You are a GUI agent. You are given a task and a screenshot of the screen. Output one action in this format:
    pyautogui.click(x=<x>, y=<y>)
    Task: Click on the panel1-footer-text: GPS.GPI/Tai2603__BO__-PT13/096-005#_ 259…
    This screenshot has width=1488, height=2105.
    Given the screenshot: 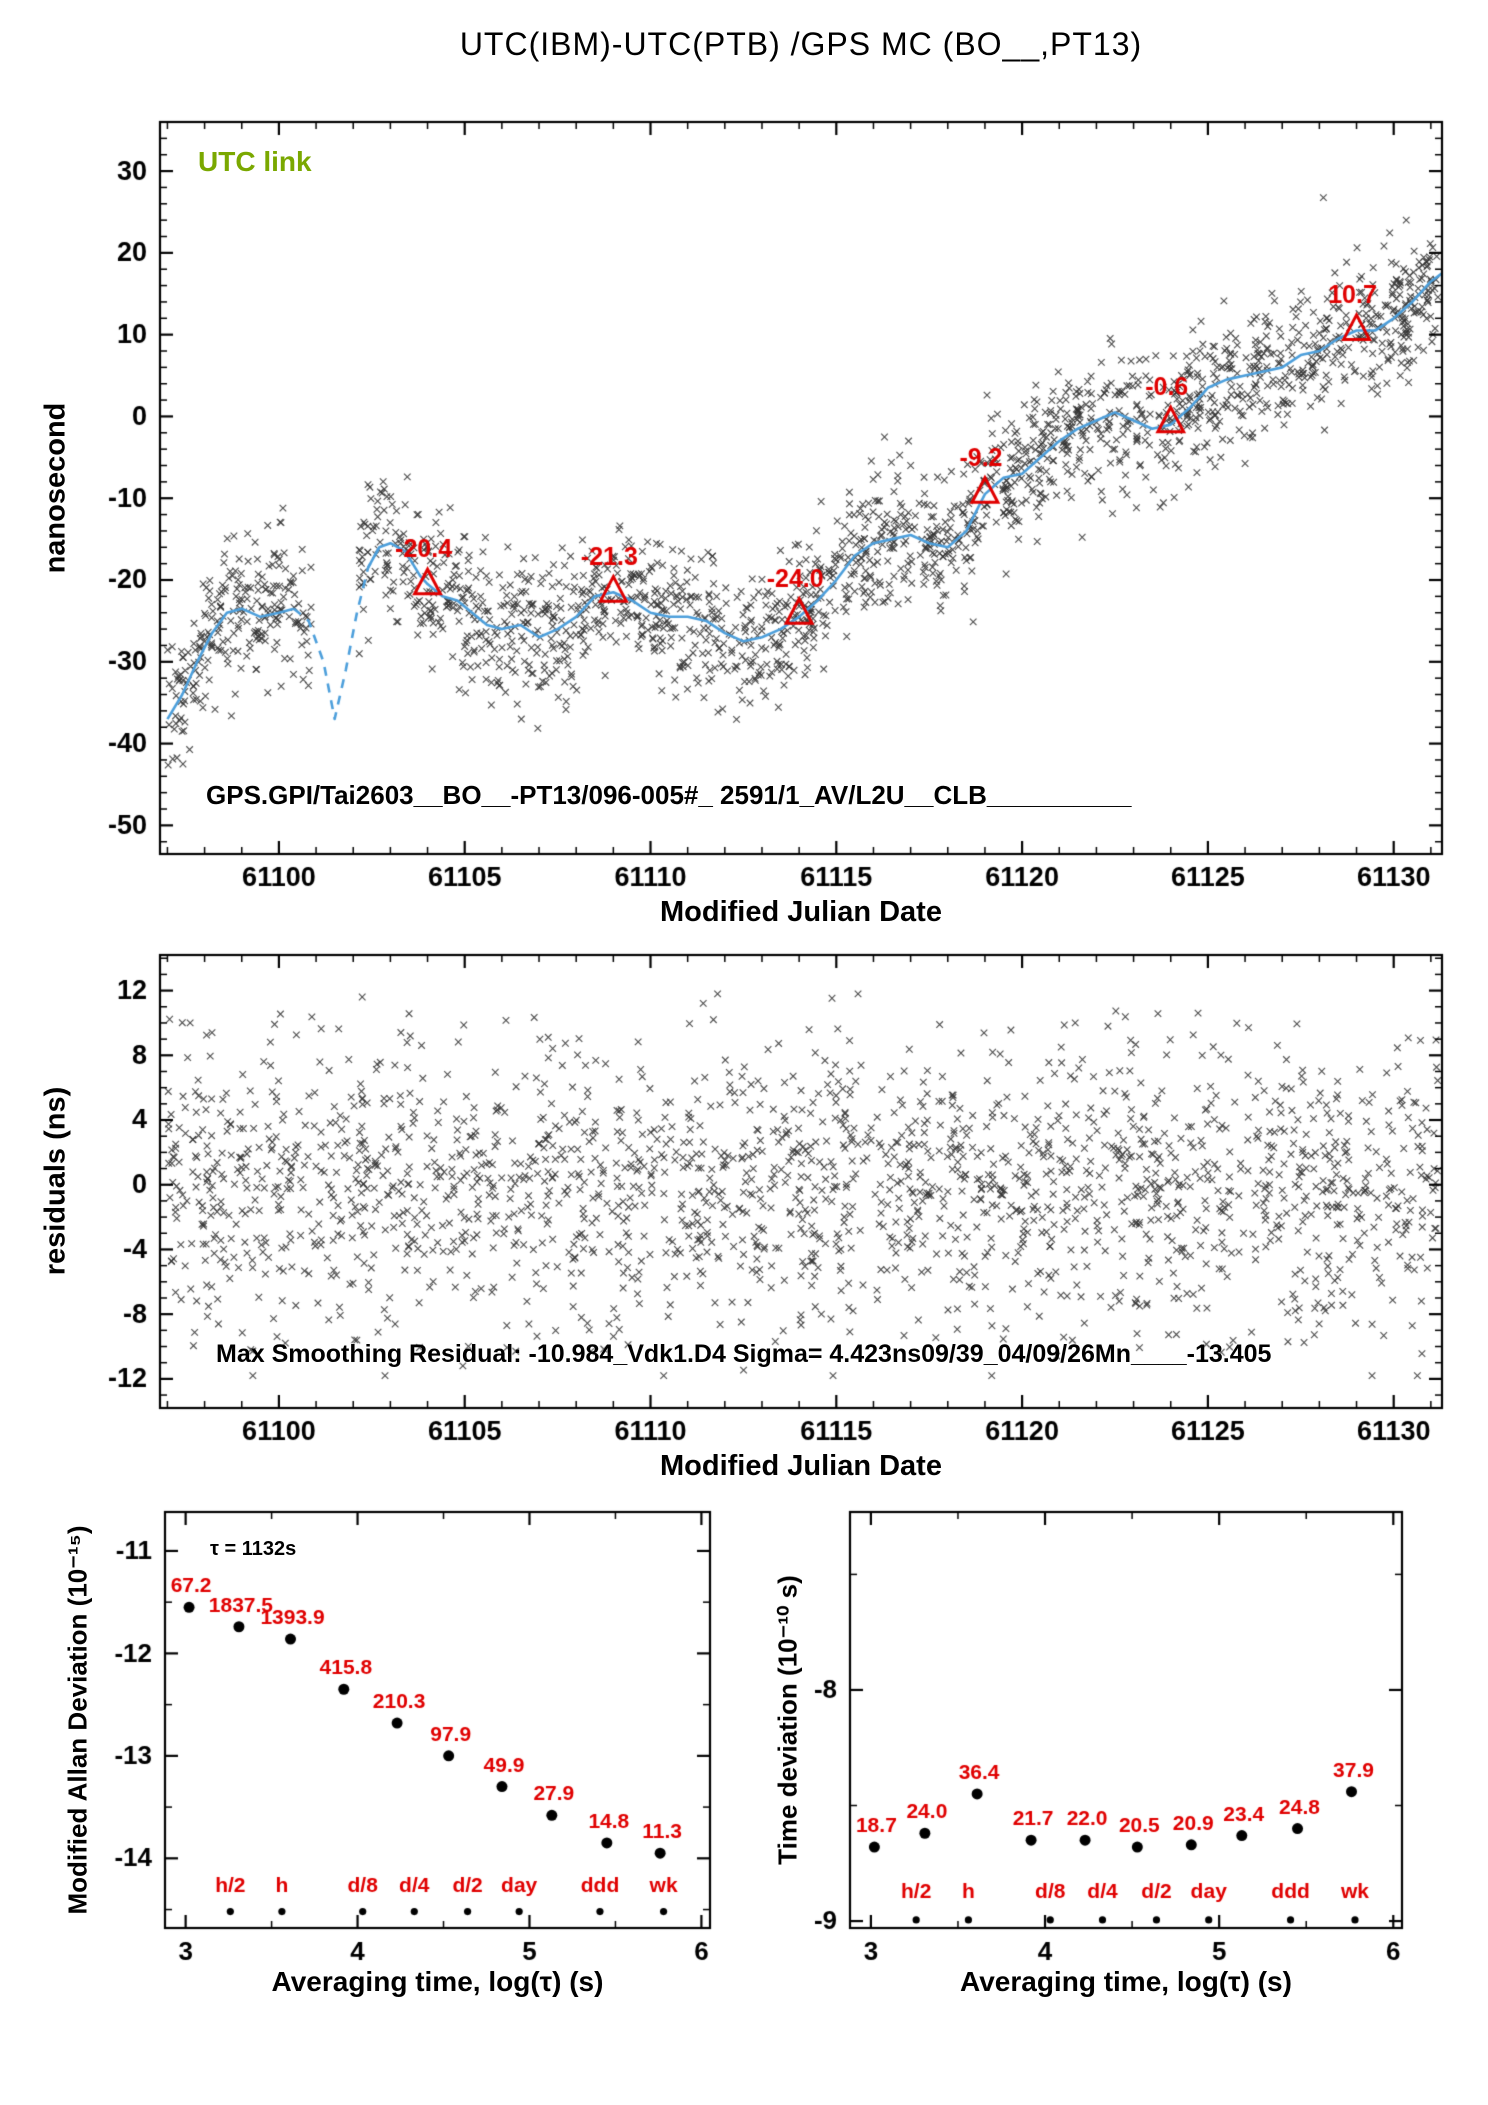 What is the action you would take?
    pyautogui.click(x=669, y=795)
    